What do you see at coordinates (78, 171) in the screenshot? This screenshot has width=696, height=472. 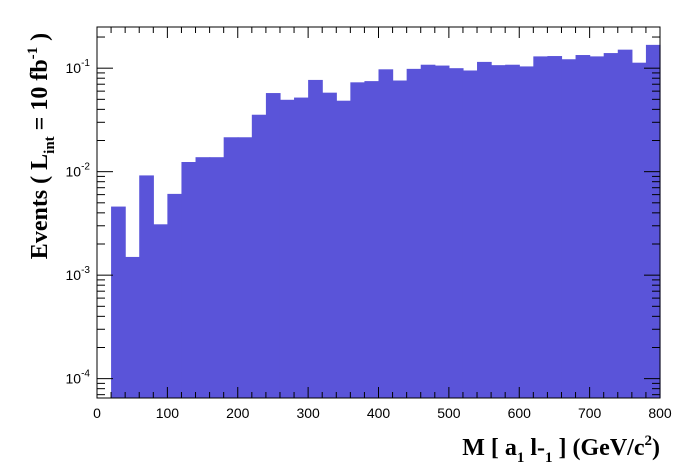 I see `y-tick-label: 10⁻²` at bounding box center [78, 171].